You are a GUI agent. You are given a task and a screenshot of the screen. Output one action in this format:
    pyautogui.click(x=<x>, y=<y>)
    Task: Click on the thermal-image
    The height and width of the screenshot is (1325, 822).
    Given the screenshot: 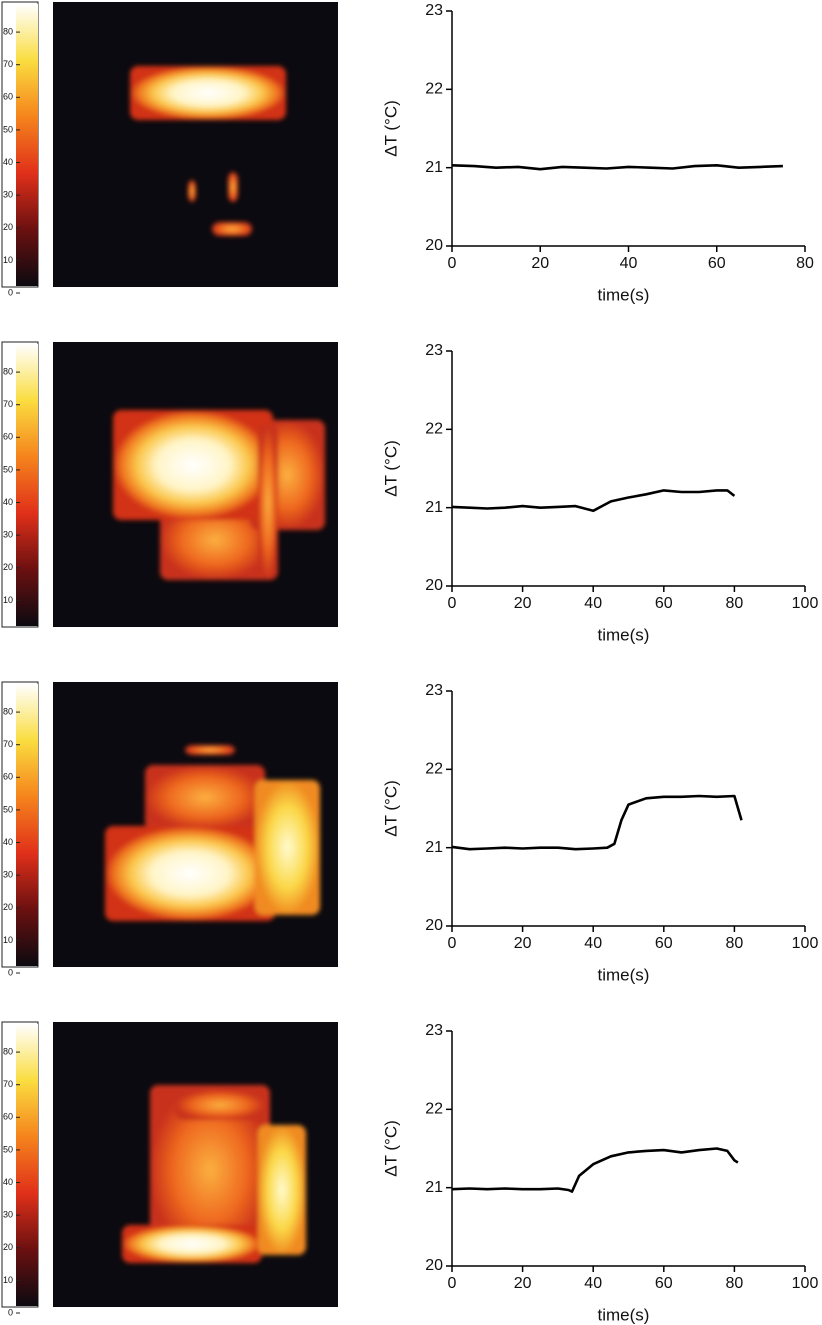 What is the action you would take?
    pyautogui.click(x=195, y=144)
    